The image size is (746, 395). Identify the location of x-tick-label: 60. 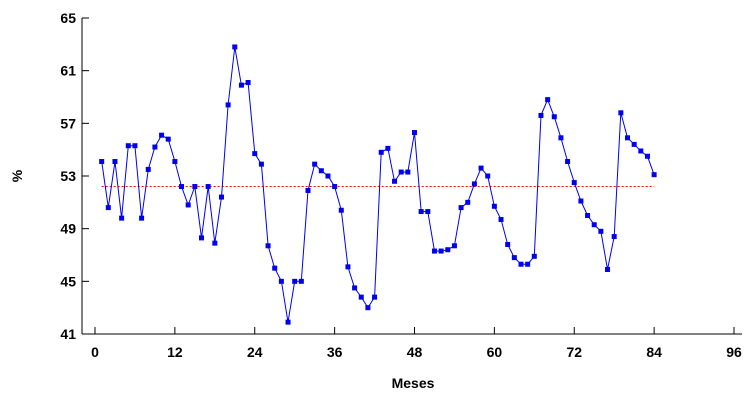
(495, 352).